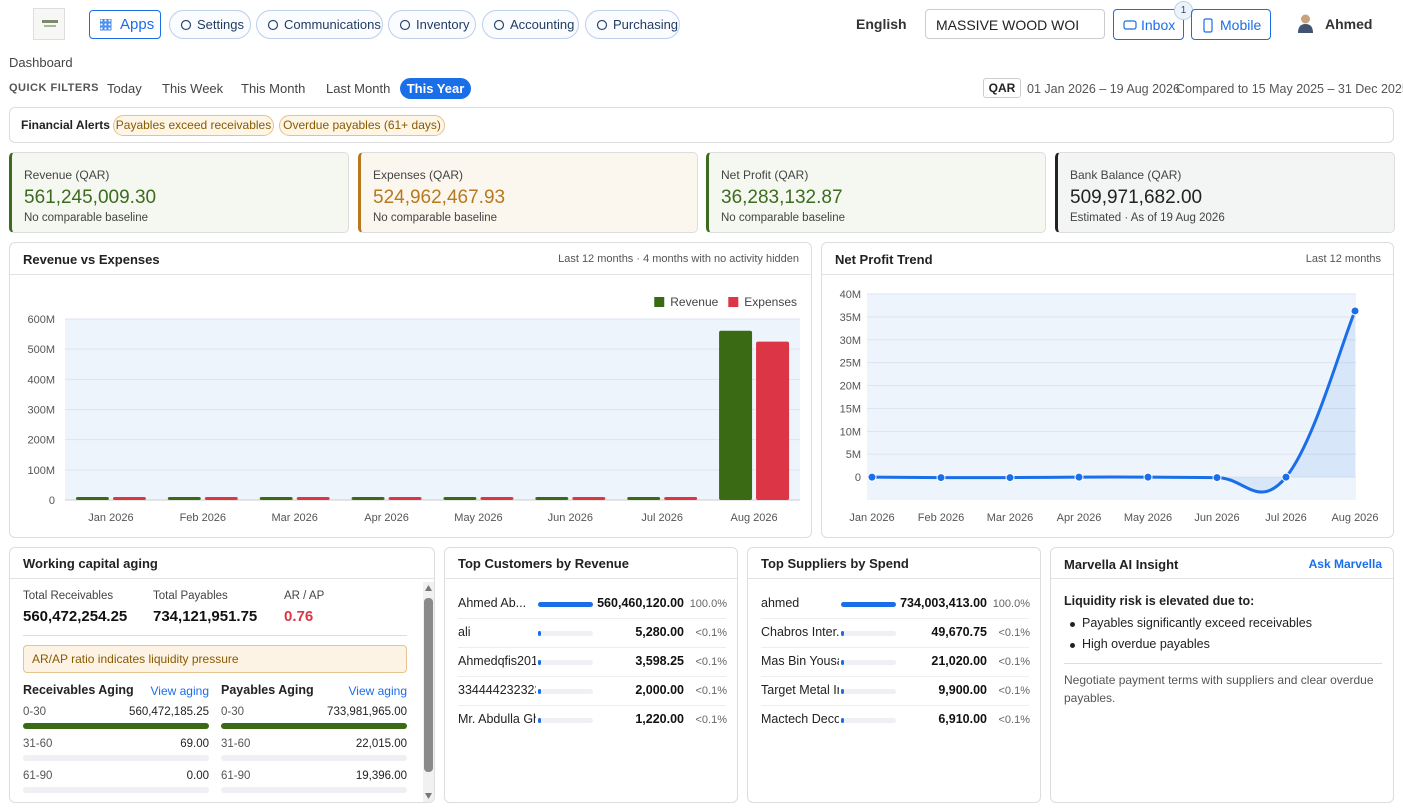  I want to click on mobile-button: Mobile, so click(1231, 24).